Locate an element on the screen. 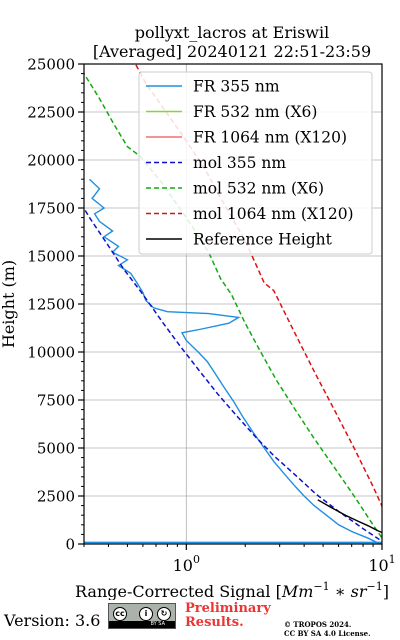 The image size is (400, 640). x-axis-label-unit: Mm is located at coordinates (297, 591).